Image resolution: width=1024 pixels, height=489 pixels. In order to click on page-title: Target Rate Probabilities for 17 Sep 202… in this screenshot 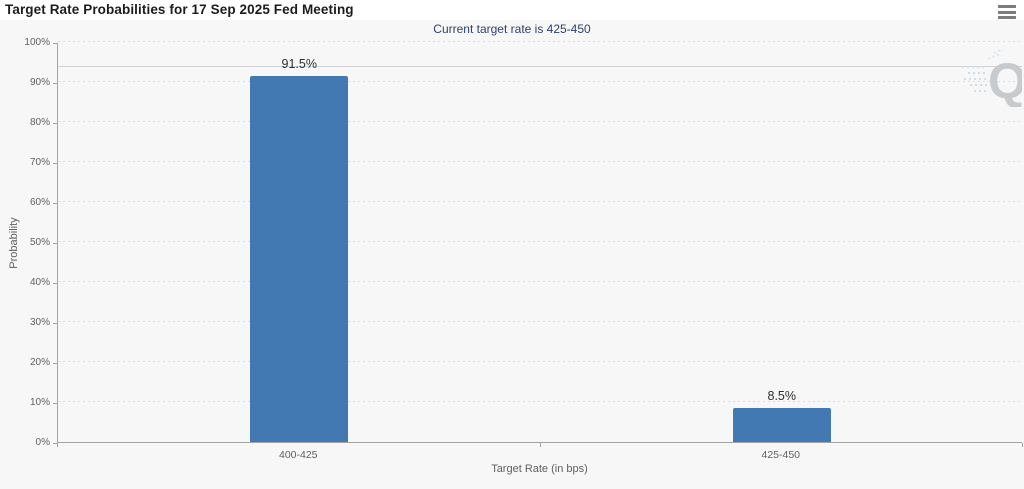, I will do `click(179, 9)`.